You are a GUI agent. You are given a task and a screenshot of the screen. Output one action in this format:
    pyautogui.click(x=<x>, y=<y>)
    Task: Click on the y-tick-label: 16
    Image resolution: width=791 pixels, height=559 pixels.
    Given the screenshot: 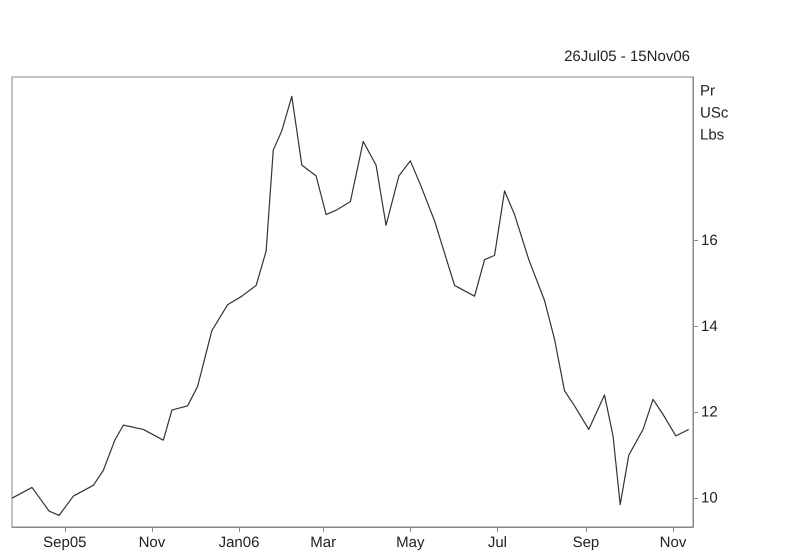 What is the action you would take?
    pyautogui.click(x=709, y=240)
    